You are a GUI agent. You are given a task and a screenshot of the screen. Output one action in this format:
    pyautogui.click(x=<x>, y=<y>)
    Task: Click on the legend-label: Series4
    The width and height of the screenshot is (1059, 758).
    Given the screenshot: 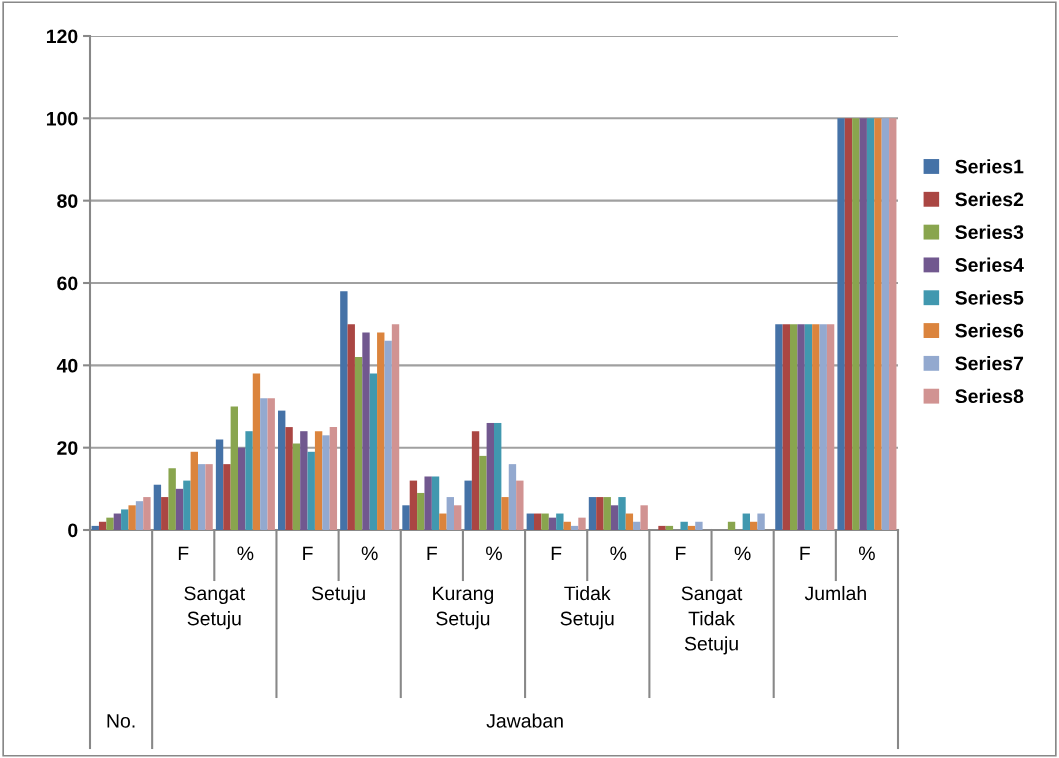 What is the action you would take?
    pyautogui.click(x=989, y=264)
    